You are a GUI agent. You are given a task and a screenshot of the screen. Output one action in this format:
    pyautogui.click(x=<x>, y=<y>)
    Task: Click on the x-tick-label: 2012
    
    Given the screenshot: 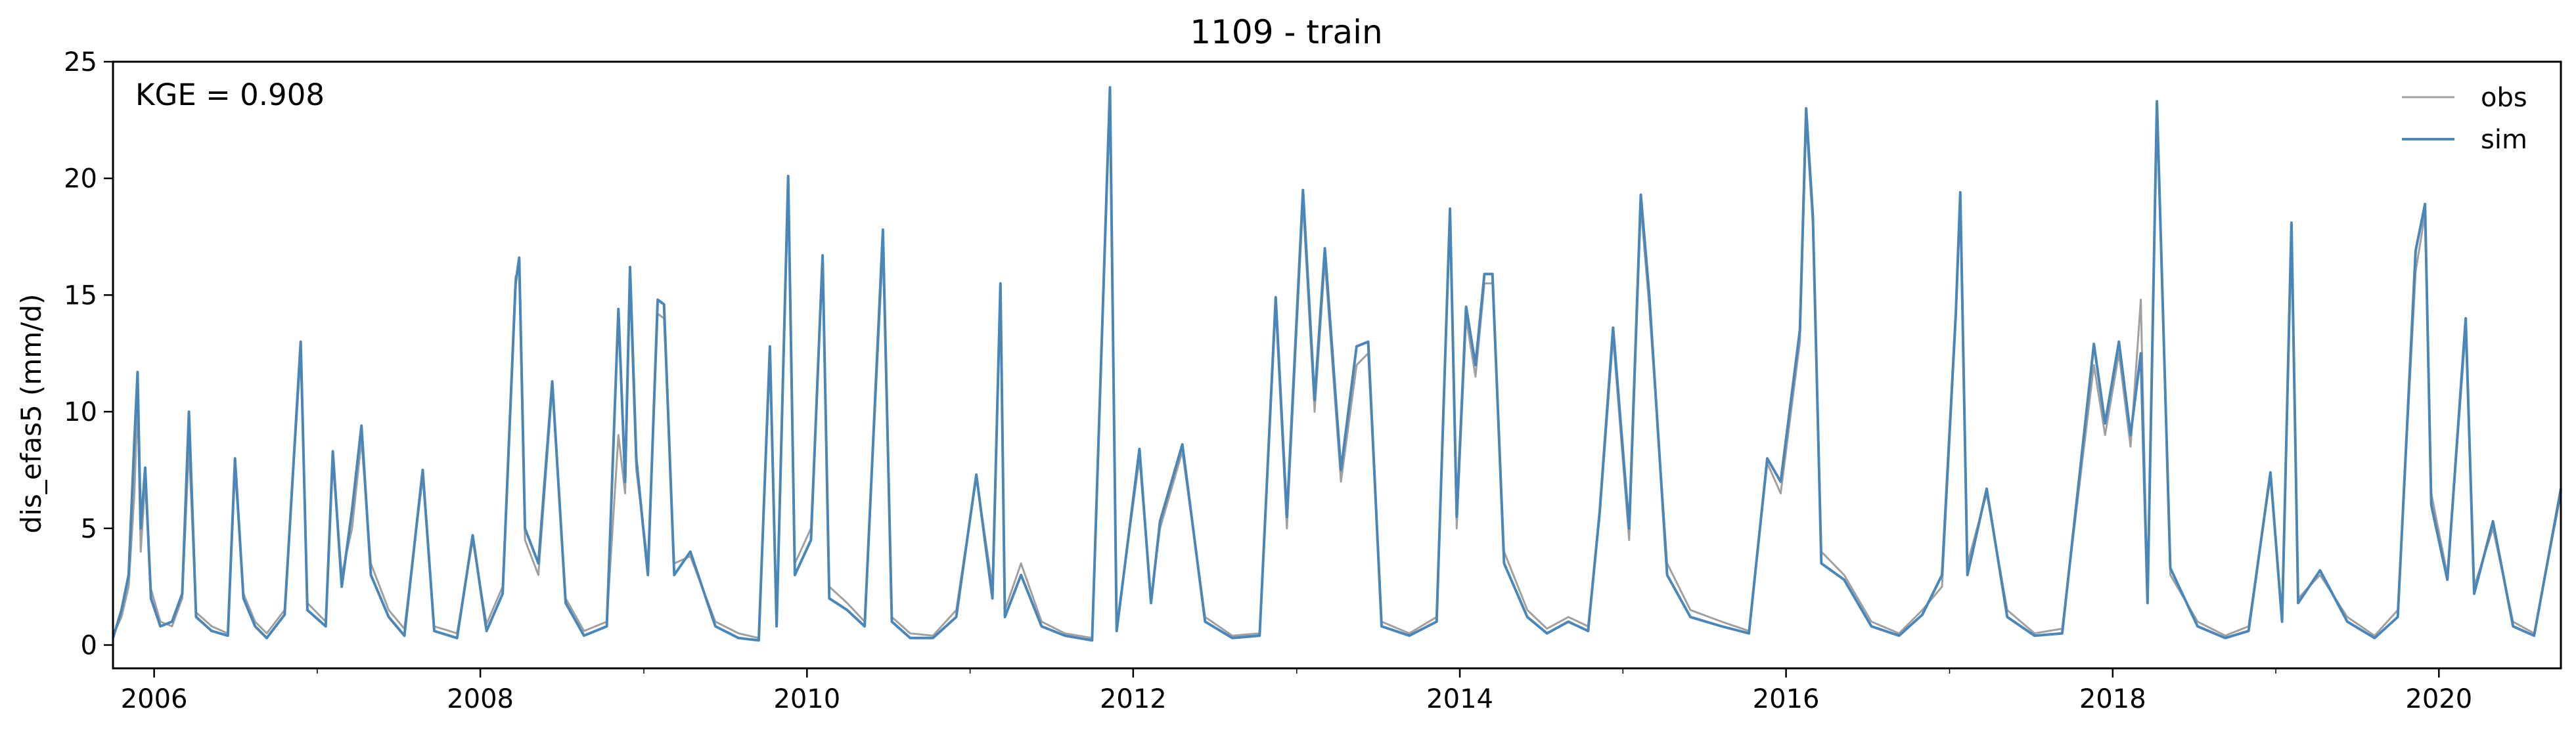 What is the action you would take?
    pyautogui.click(x=1133, y=699)
    